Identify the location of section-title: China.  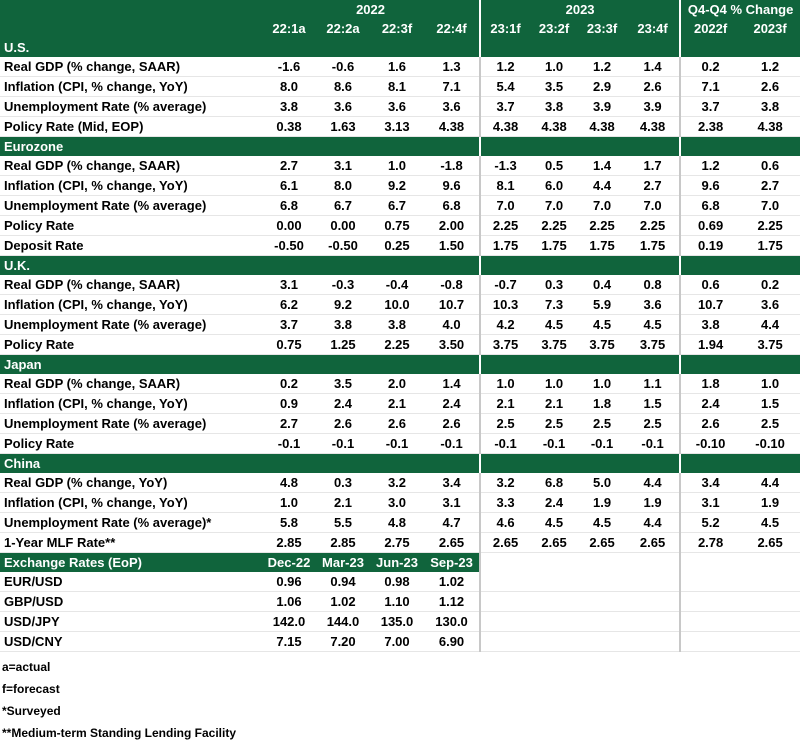
(22, 463).